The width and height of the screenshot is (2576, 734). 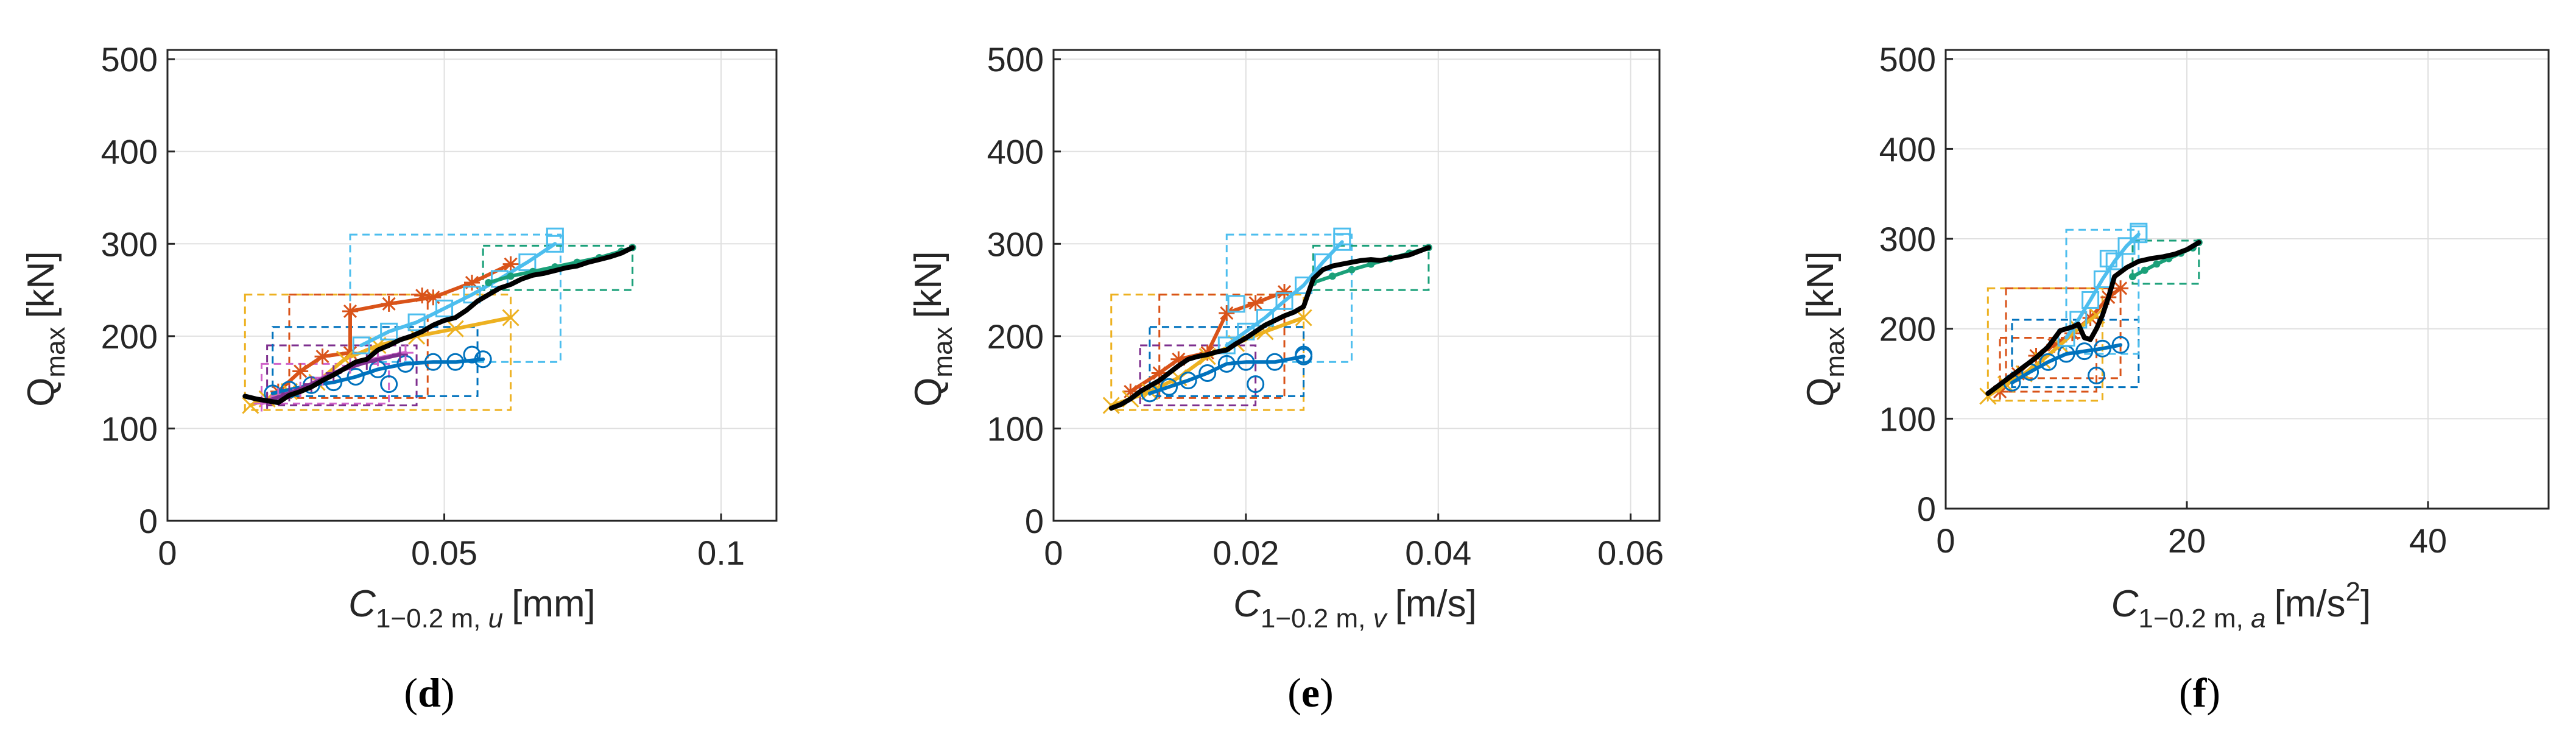 What do you see at coordinates (2199, 692) in the screenshot?
I see `panel-label-f: (f)` at bounding box center [2199, 692].